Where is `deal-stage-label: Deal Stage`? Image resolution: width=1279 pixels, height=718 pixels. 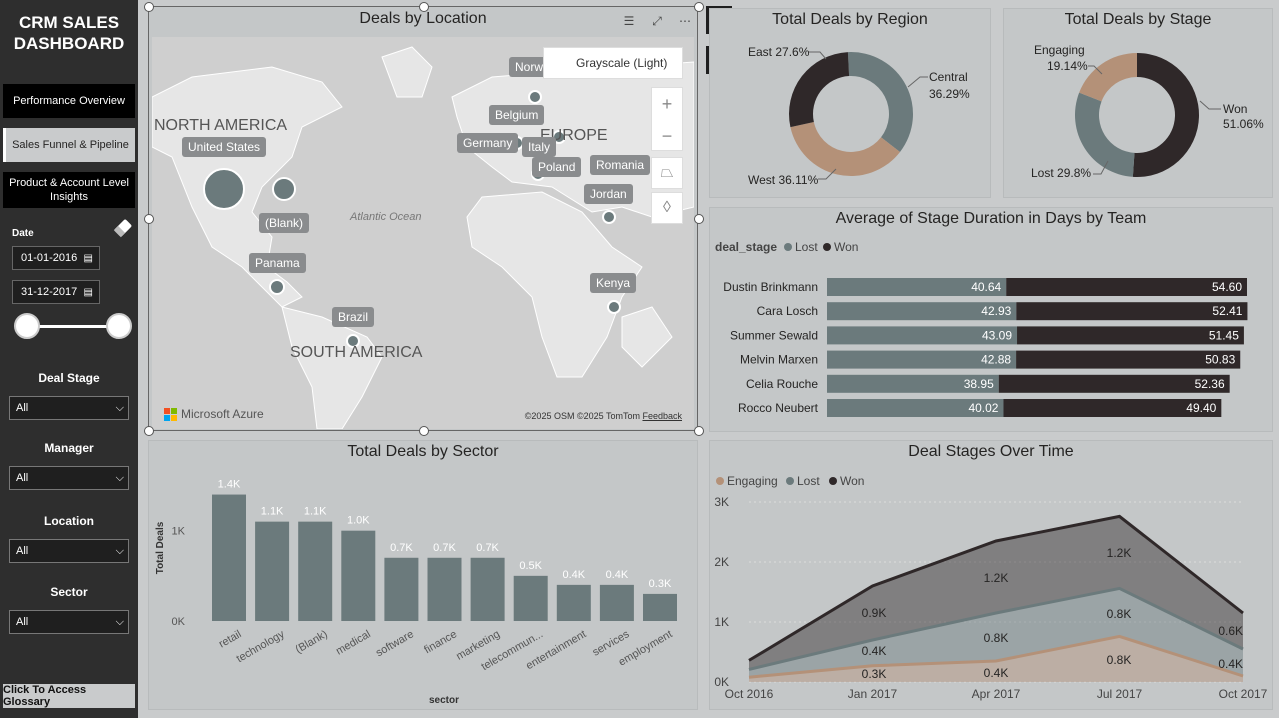 deal-stage-label: Deal Stage is located at coordinates (69, 378).